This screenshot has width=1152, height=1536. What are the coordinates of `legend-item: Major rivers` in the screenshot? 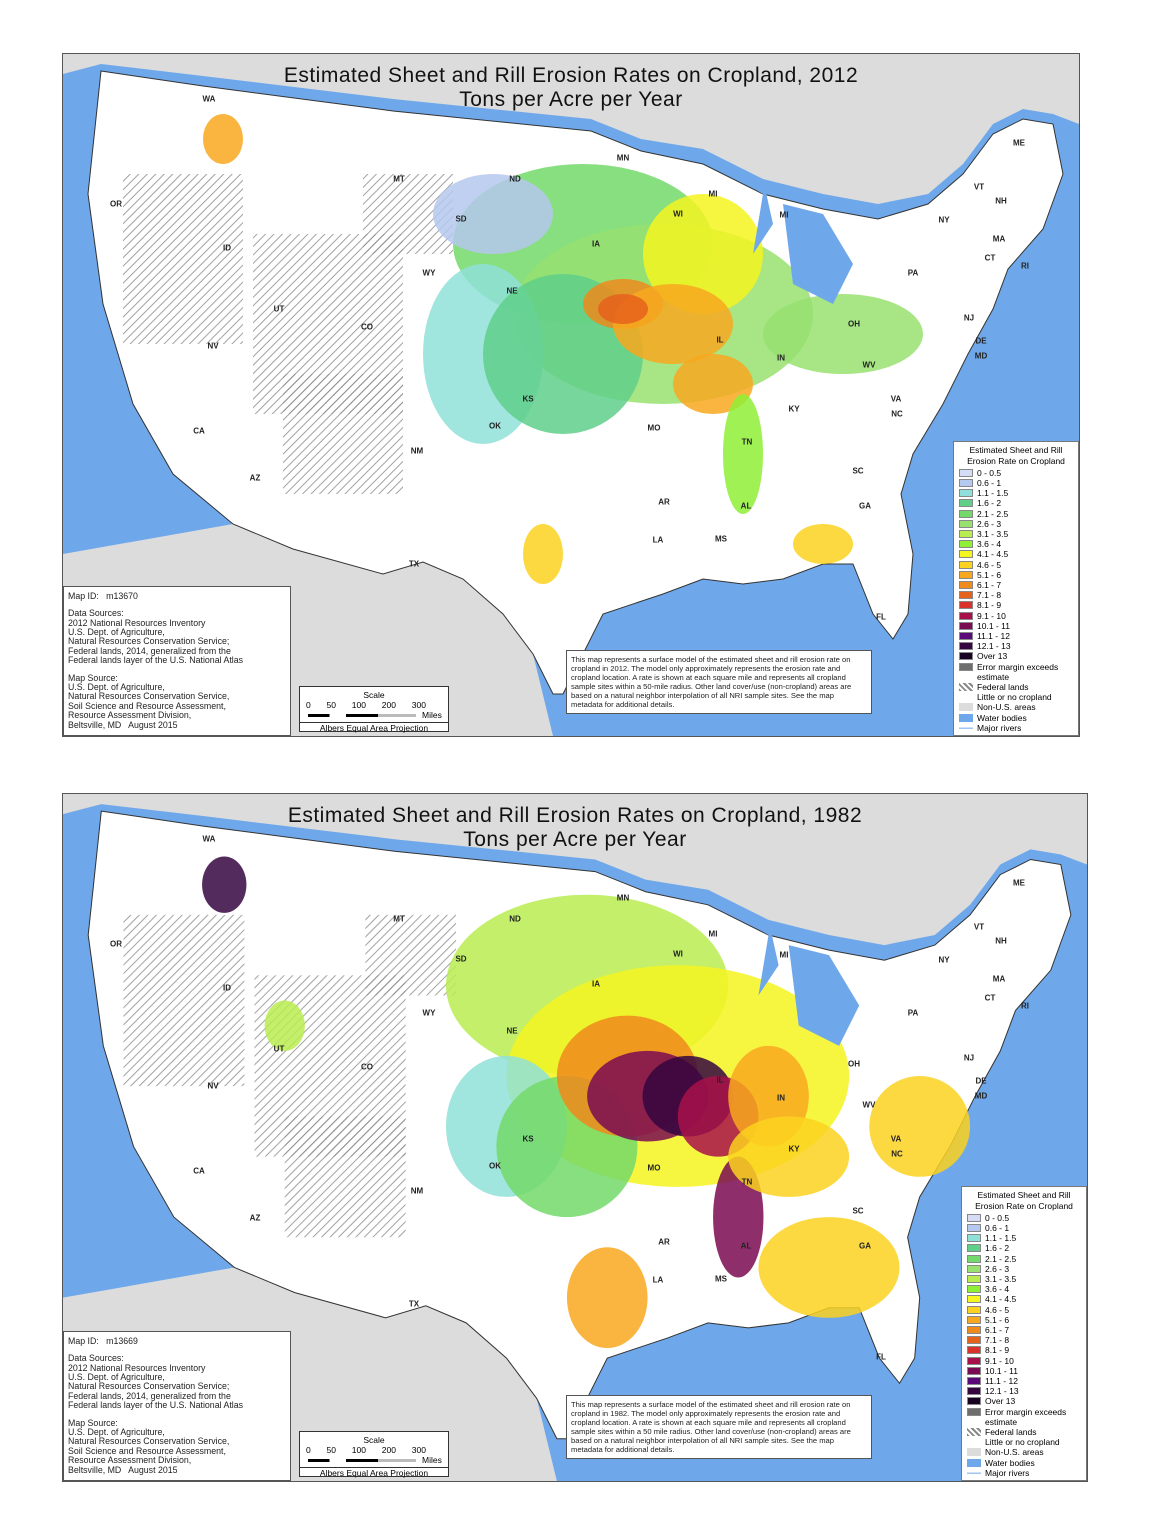 It's located at (1016, 728).